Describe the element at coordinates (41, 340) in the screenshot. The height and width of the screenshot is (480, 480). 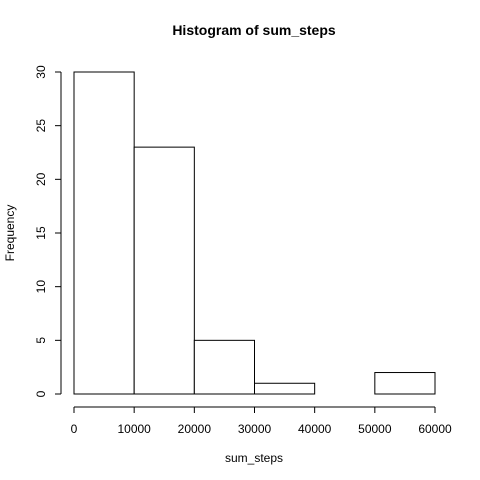
I see `y-tick-label-1: 5` at that location.